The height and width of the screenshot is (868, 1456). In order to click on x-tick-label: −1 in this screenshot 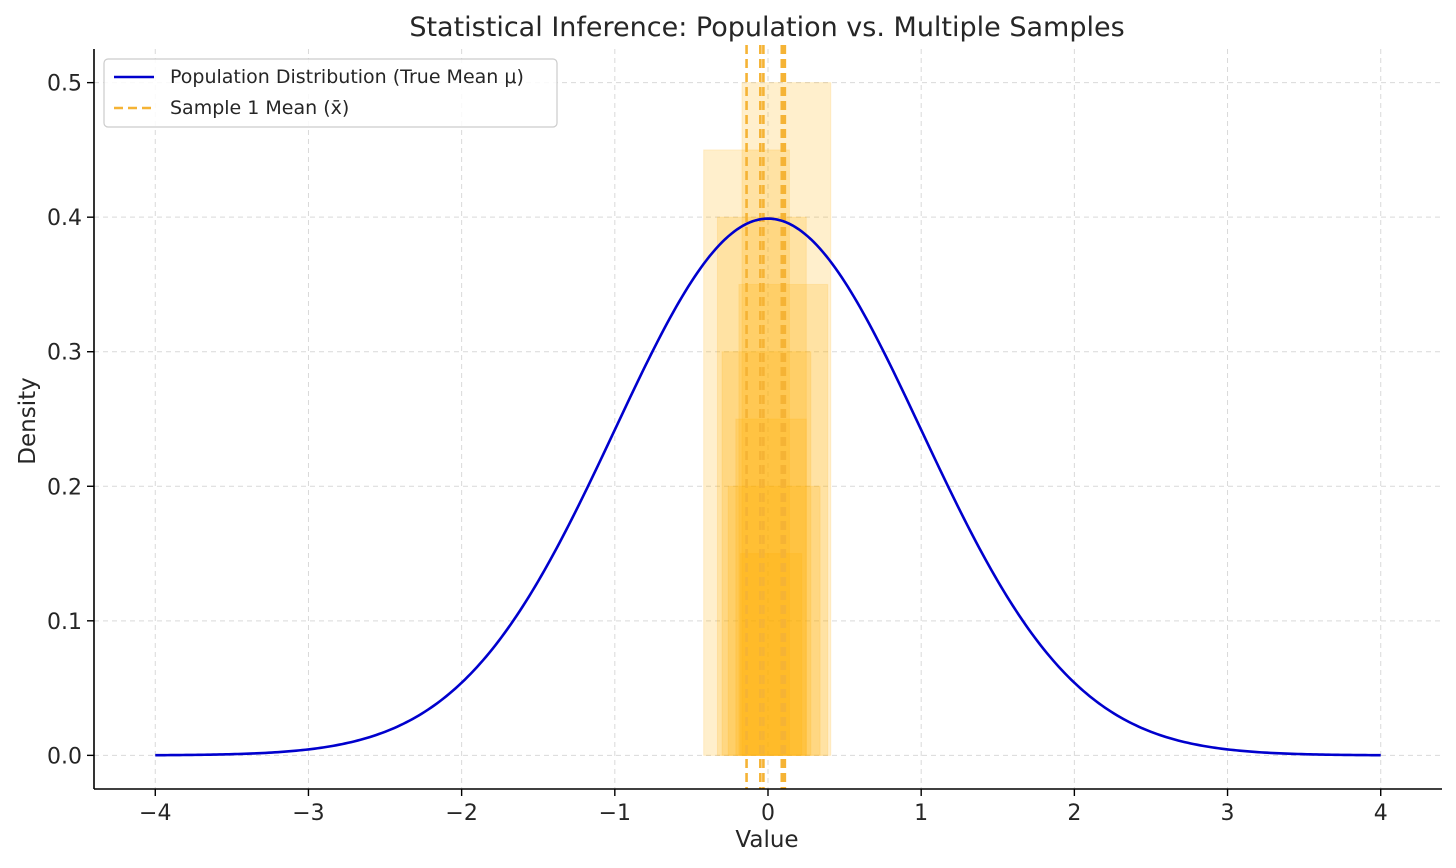, I will do `click(615, 813)`.